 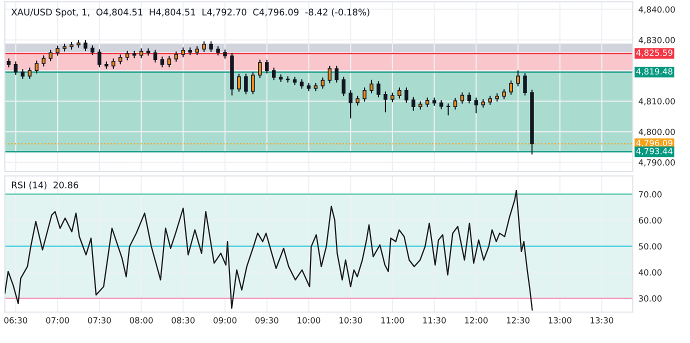 I want to click on y-tick-label: 50.00, so click(x=650, y=246).